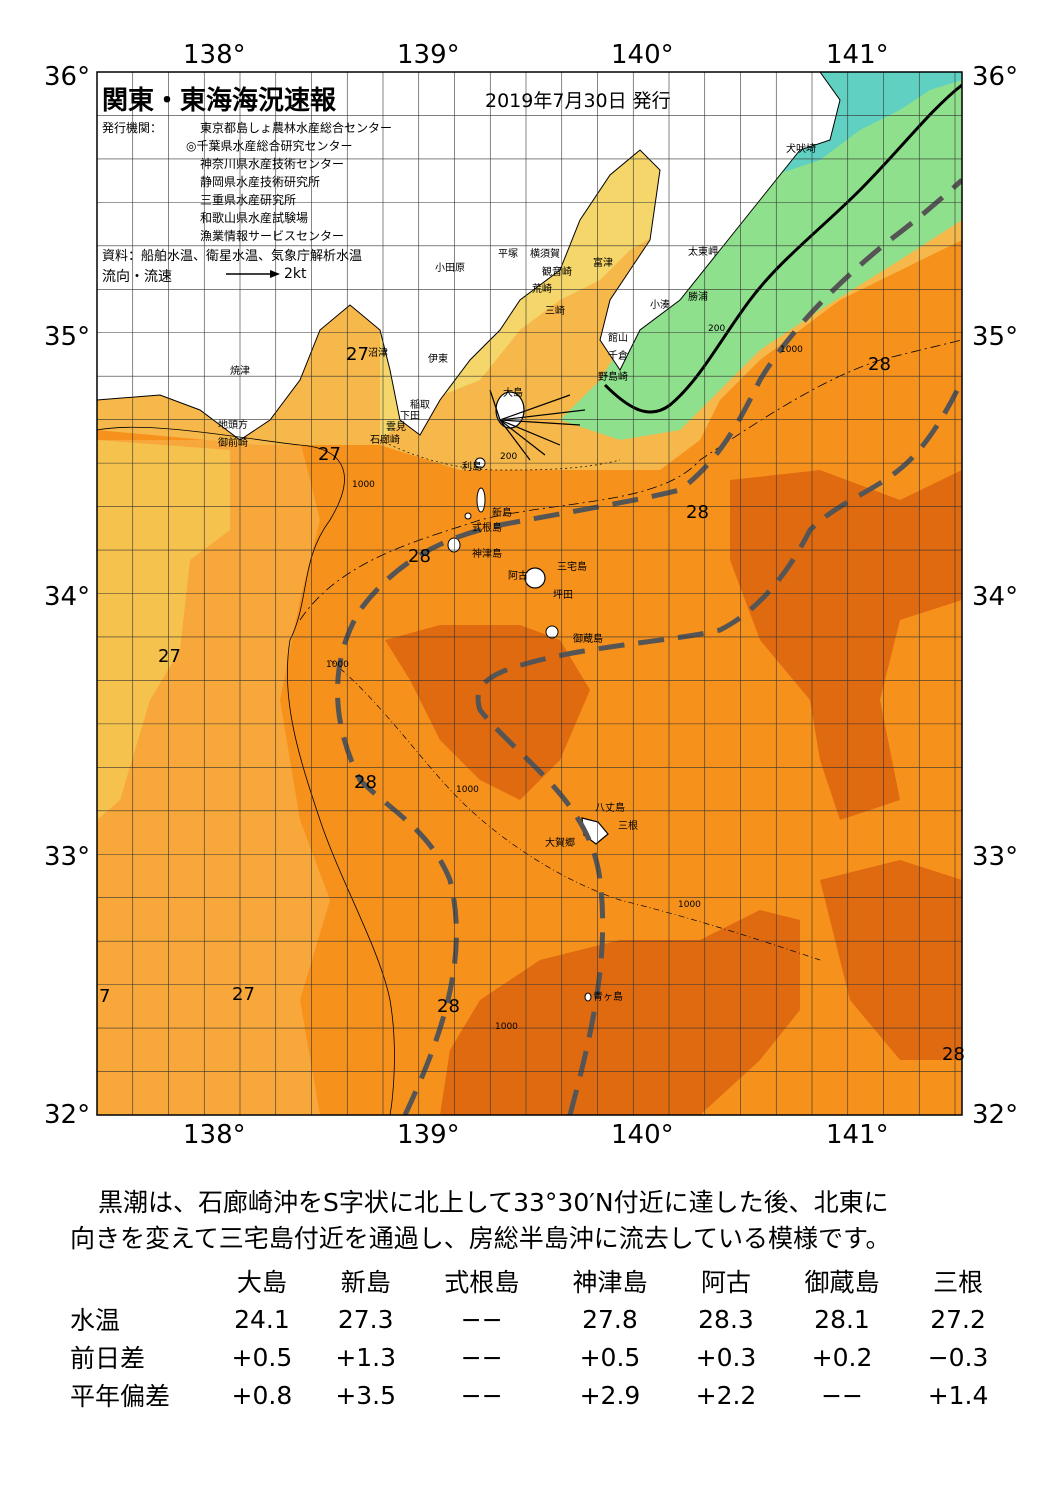 The image size is (1064, 1503). I want to click on column-header: 式根島, so click(482, 1282).